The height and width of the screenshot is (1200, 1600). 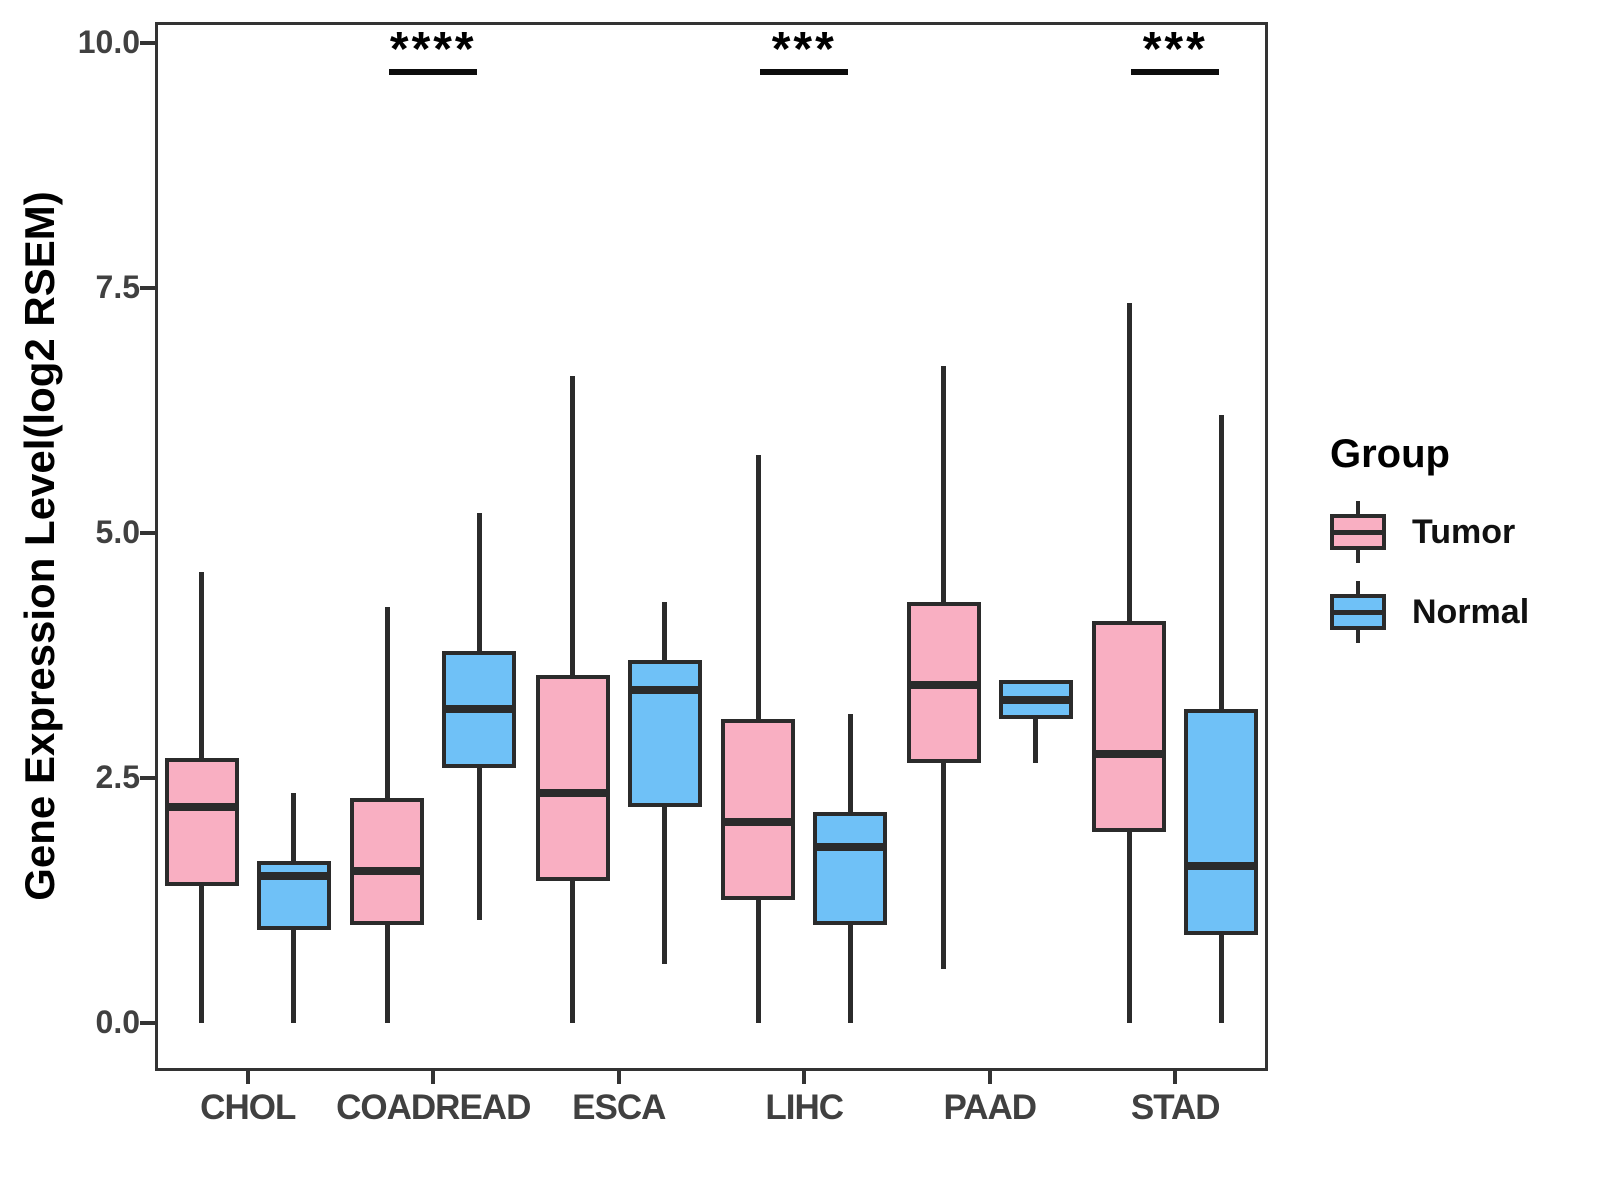 What do you see at coordinates (117, 532) in the screenshot?
I see `y-tick-label: 5.0` at bounding box center [117, 532].